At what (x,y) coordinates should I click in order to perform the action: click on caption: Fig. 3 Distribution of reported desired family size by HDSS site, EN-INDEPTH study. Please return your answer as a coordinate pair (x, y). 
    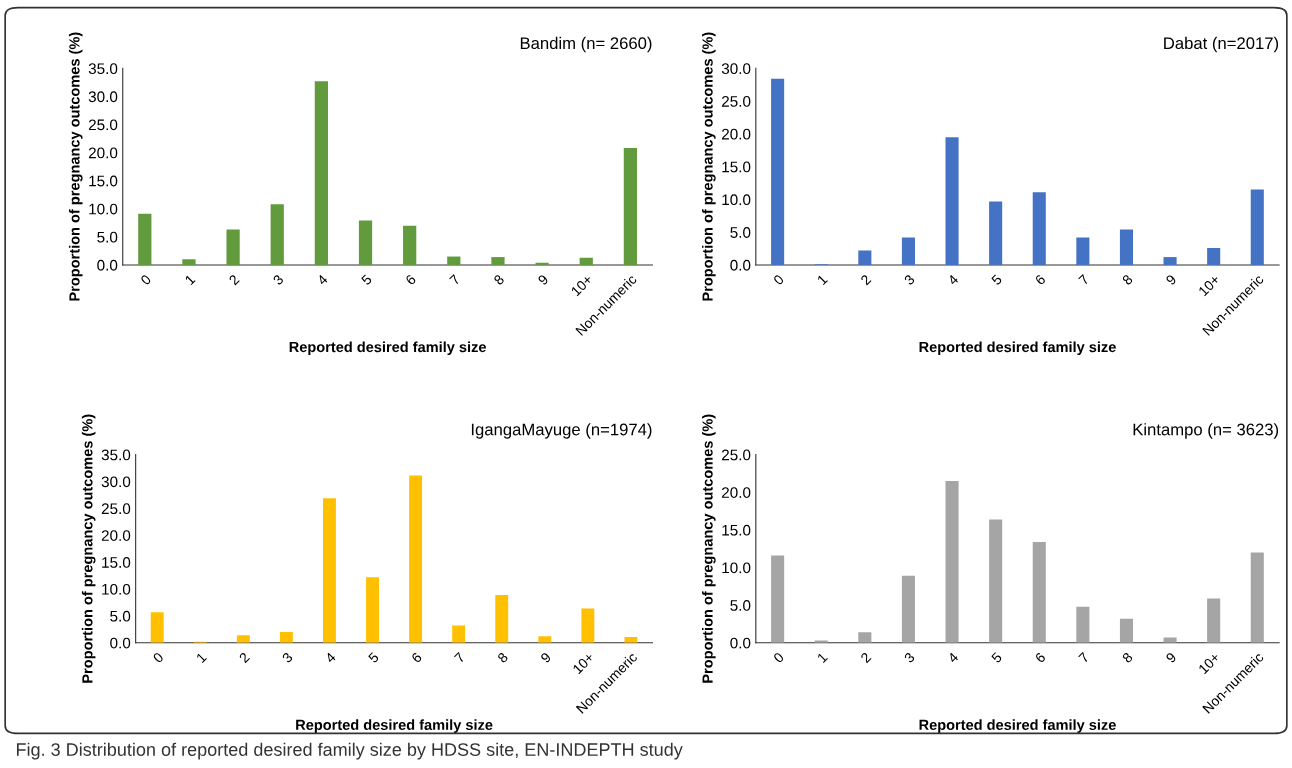
    Looking at the image, I should click on (349, 751).